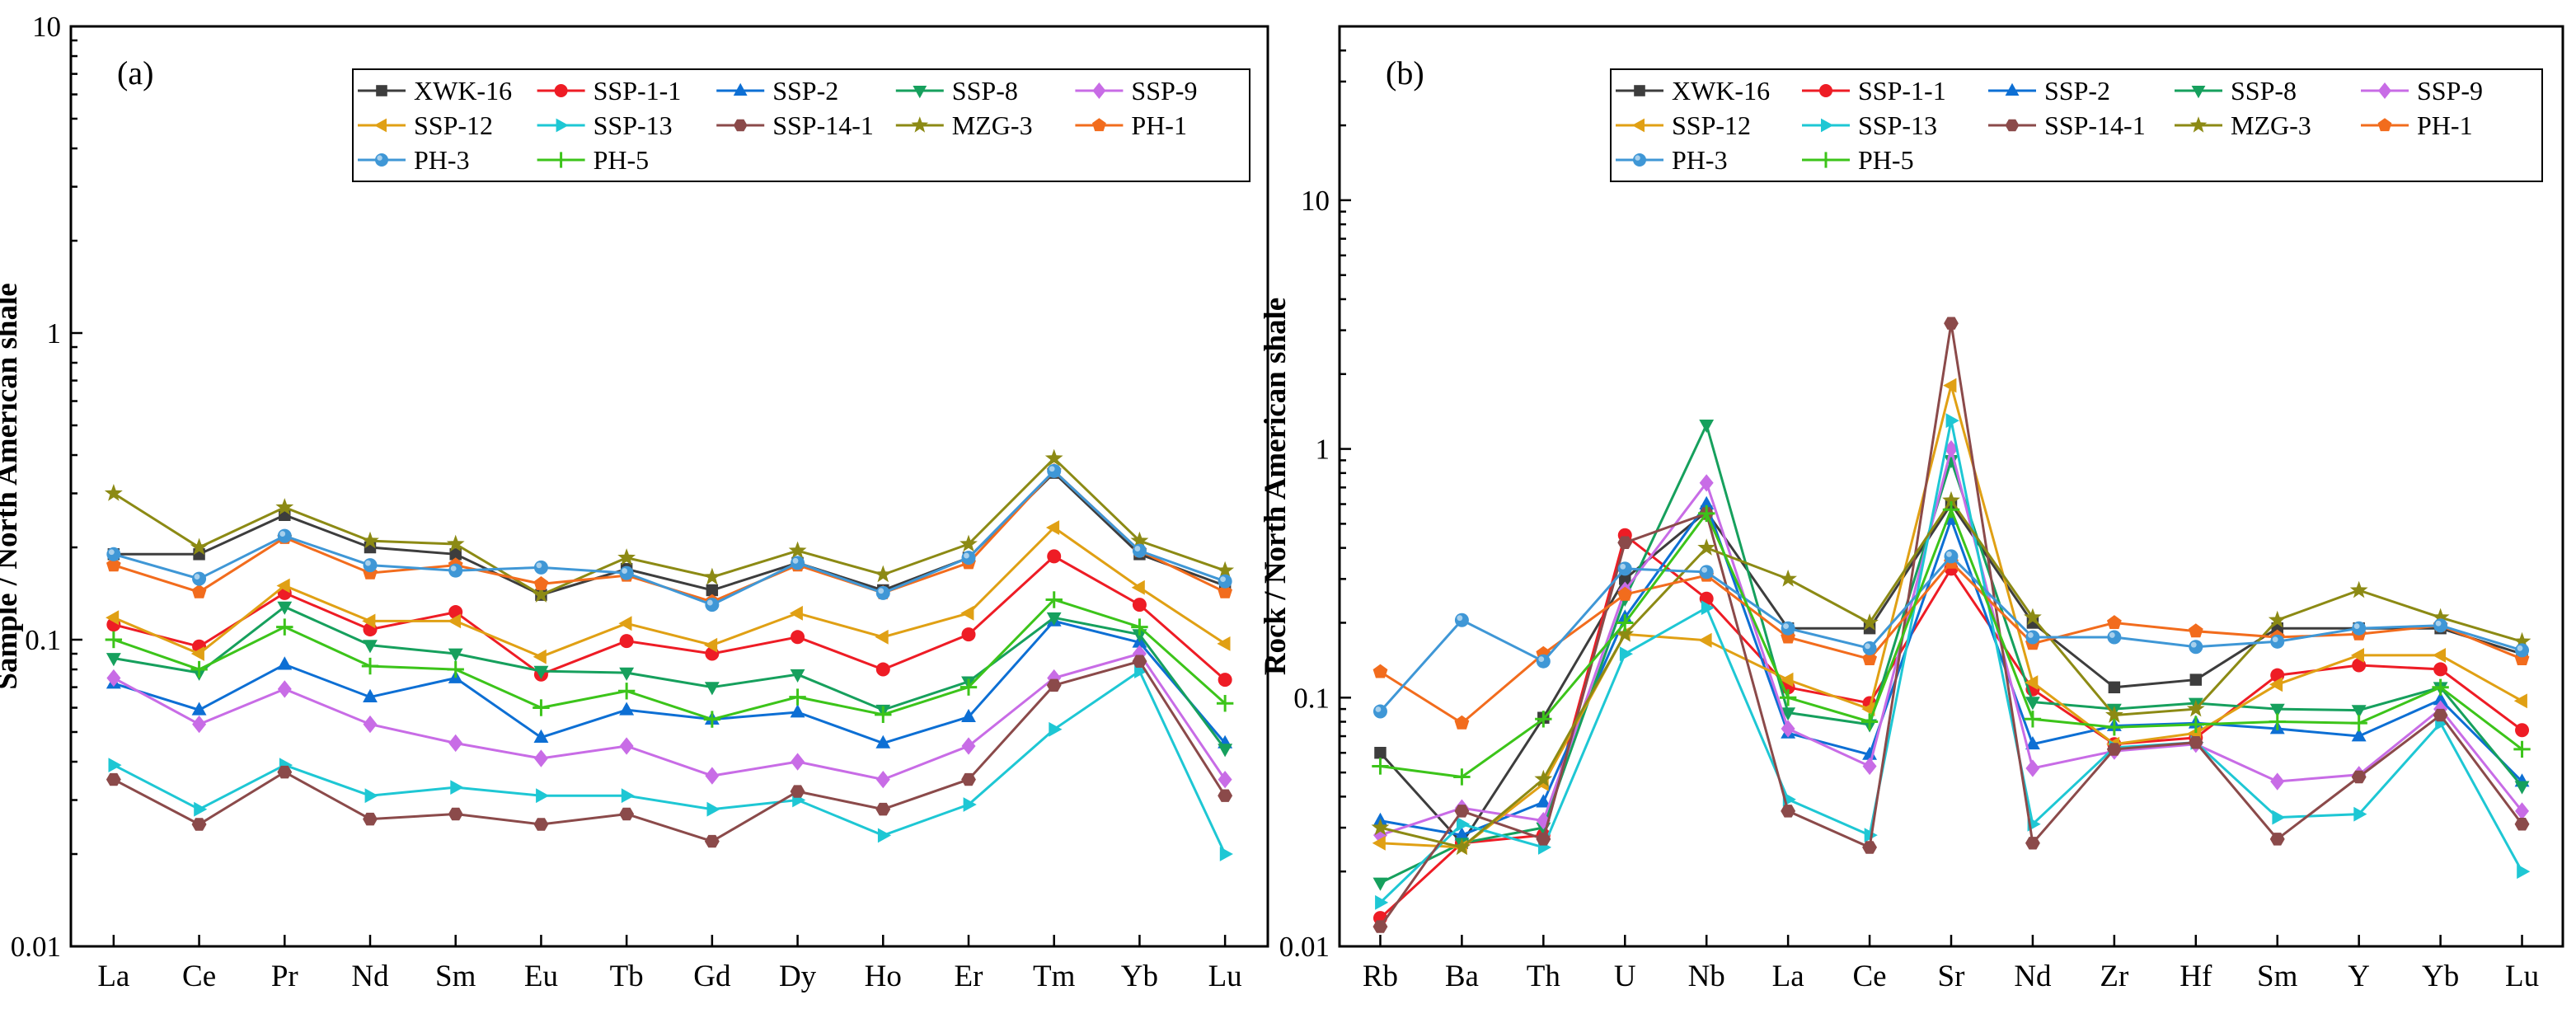 Image resolution: width=2576 pixels, height=1009 pixels. What do you see at coordinates (285, 608) in the screenshot?
I see `data-point-a-ssp-8-pr` at bounding box center [285, 608].